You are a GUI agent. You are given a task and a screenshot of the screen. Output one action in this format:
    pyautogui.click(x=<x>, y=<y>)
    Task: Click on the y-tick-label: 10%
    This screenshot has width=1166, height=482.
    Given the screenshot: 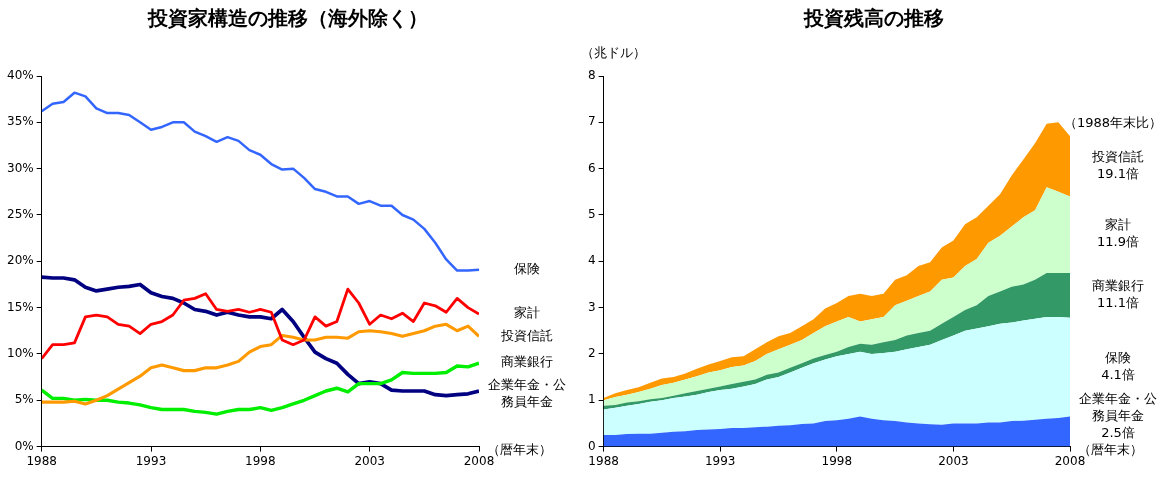 What is the action you would take?
    pyautogui.click(x=20, y=353)
    